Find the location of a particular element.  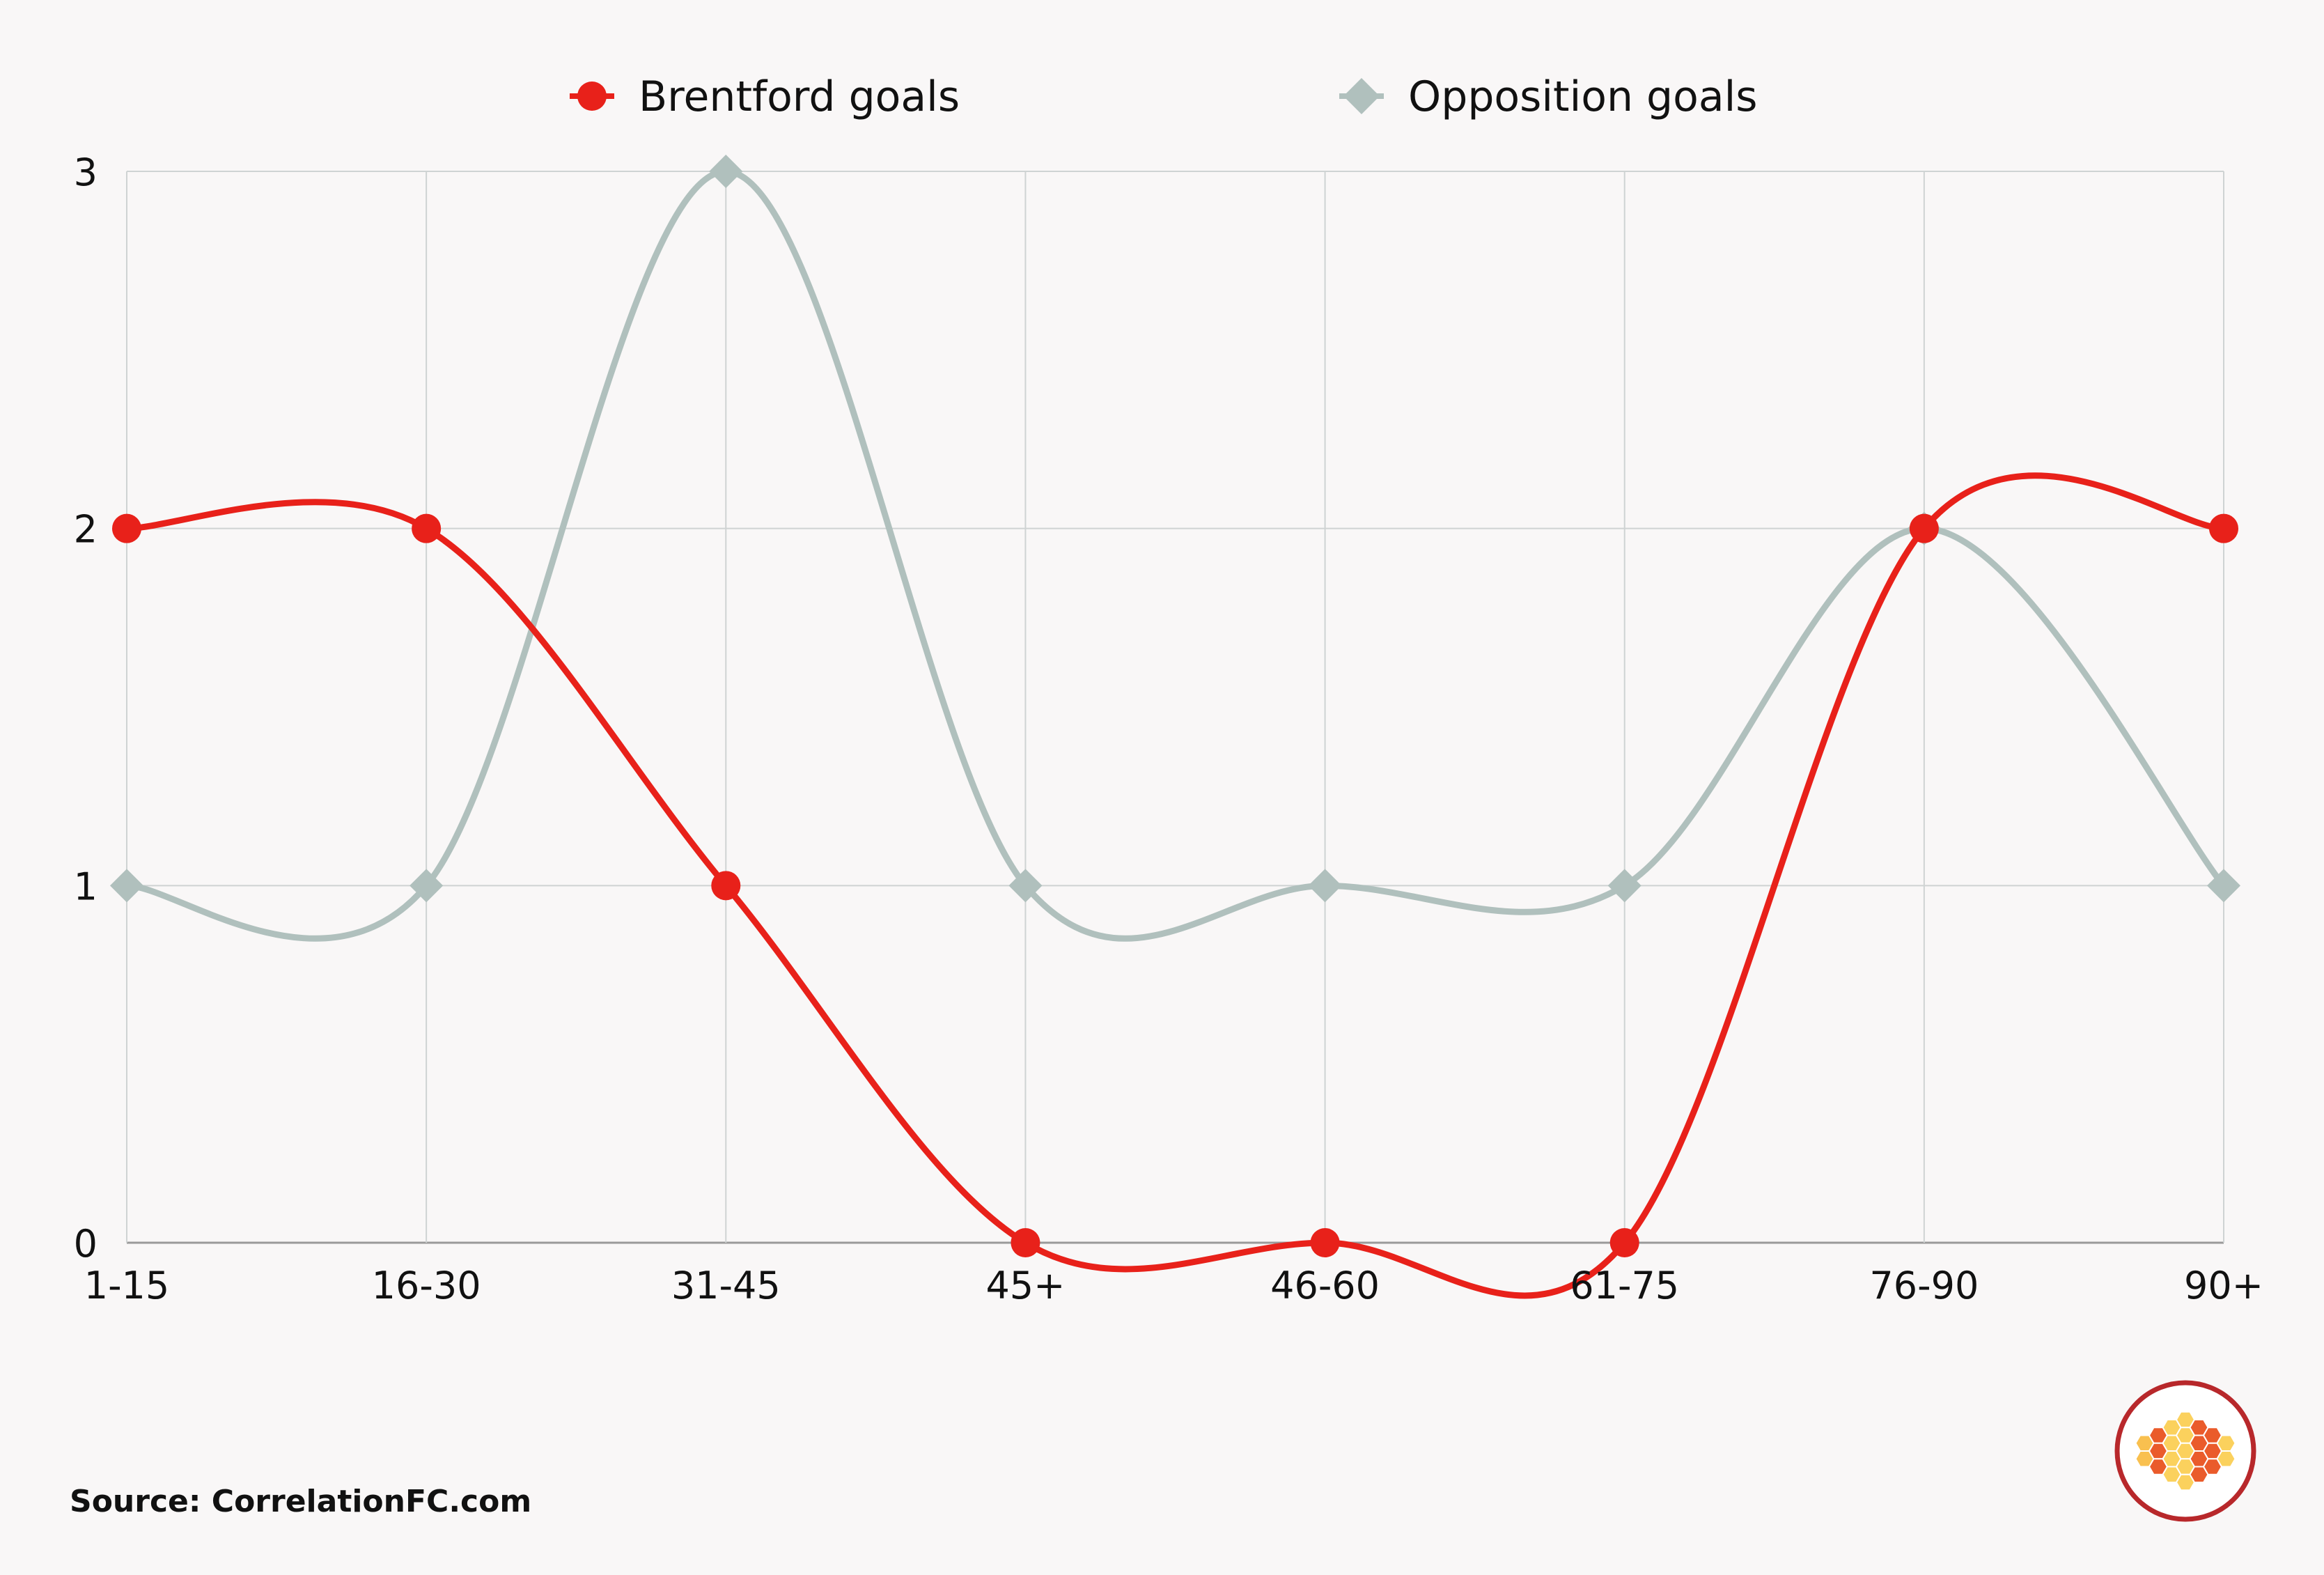

y-tick-label: 0 is located at coordinates (86, 1244).